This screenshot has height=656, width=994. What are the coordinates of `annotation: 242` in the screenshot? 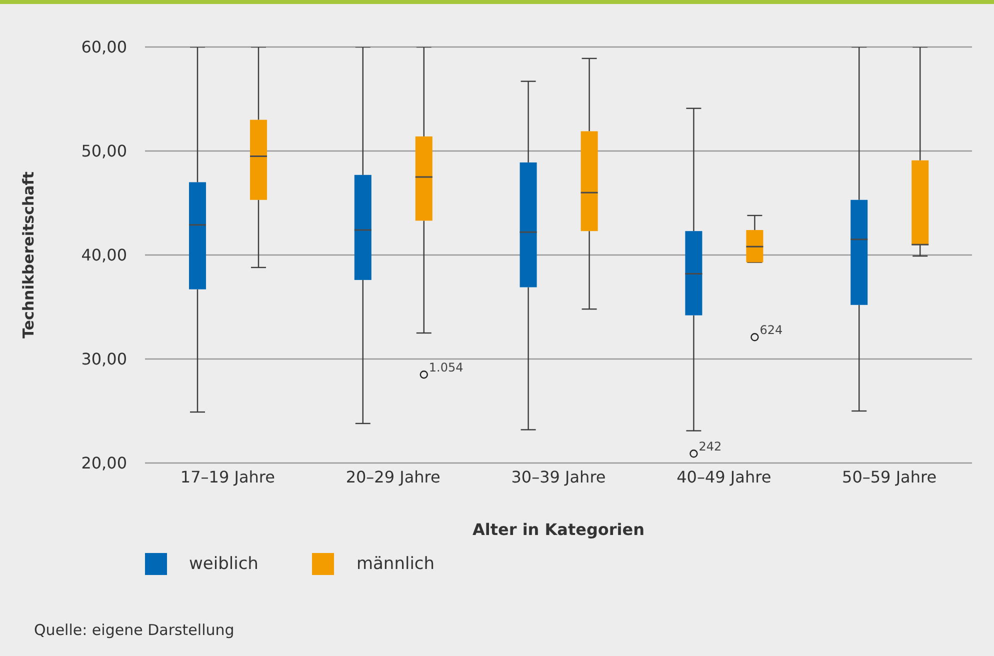 It's located at (710, 447).